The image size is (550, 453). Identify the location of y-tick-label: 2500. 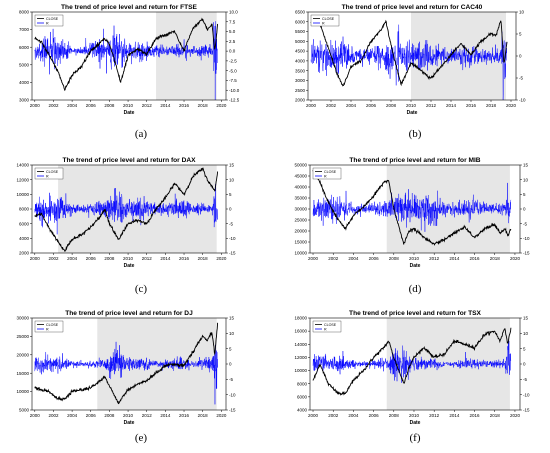
(300, 90).